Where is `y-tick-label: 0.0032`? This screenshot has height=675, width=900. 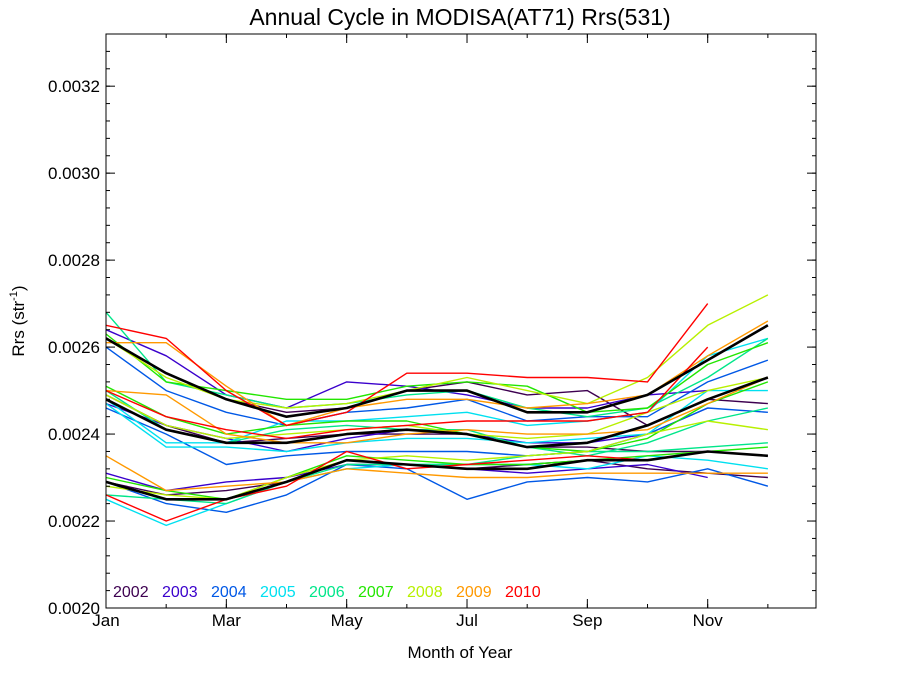 y-tick-label: 0.0032 is located at coordinates (74, 86).